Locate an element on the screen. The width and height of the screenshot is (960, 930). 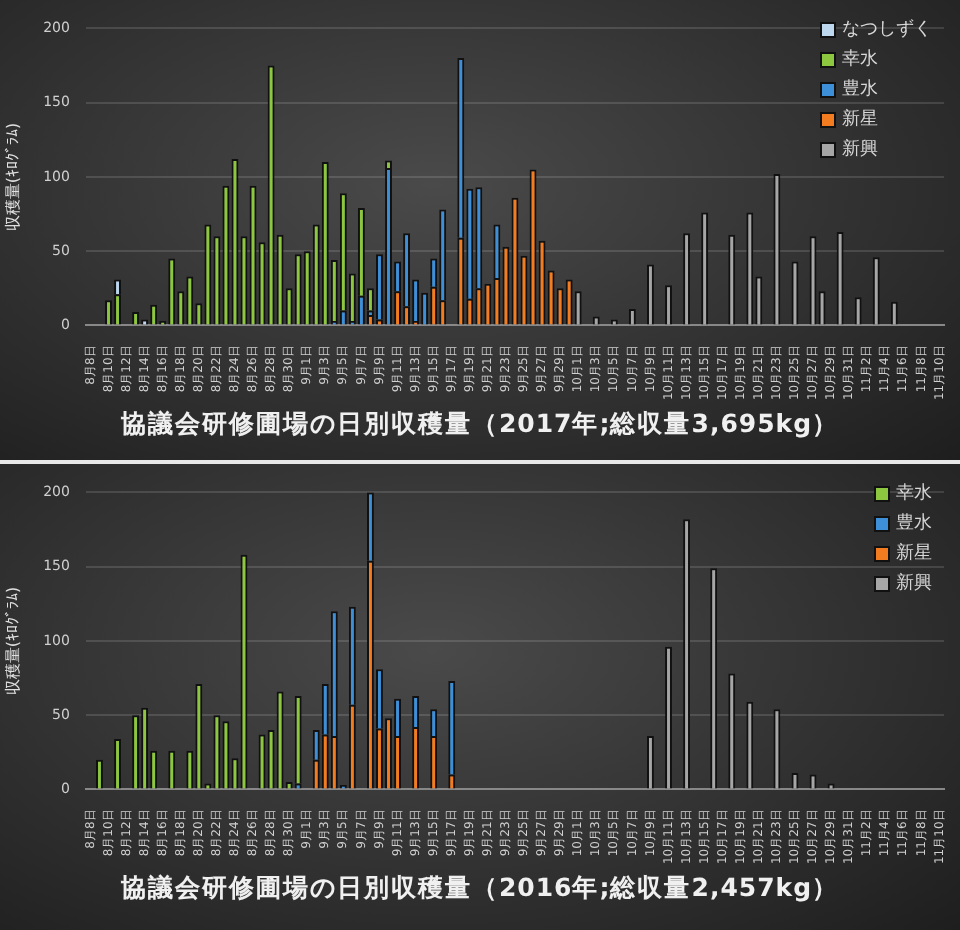
text: 協議会研修圃場の日別収穫量（2017年;総収量3,695kg） is located at coordinates (480, 425).